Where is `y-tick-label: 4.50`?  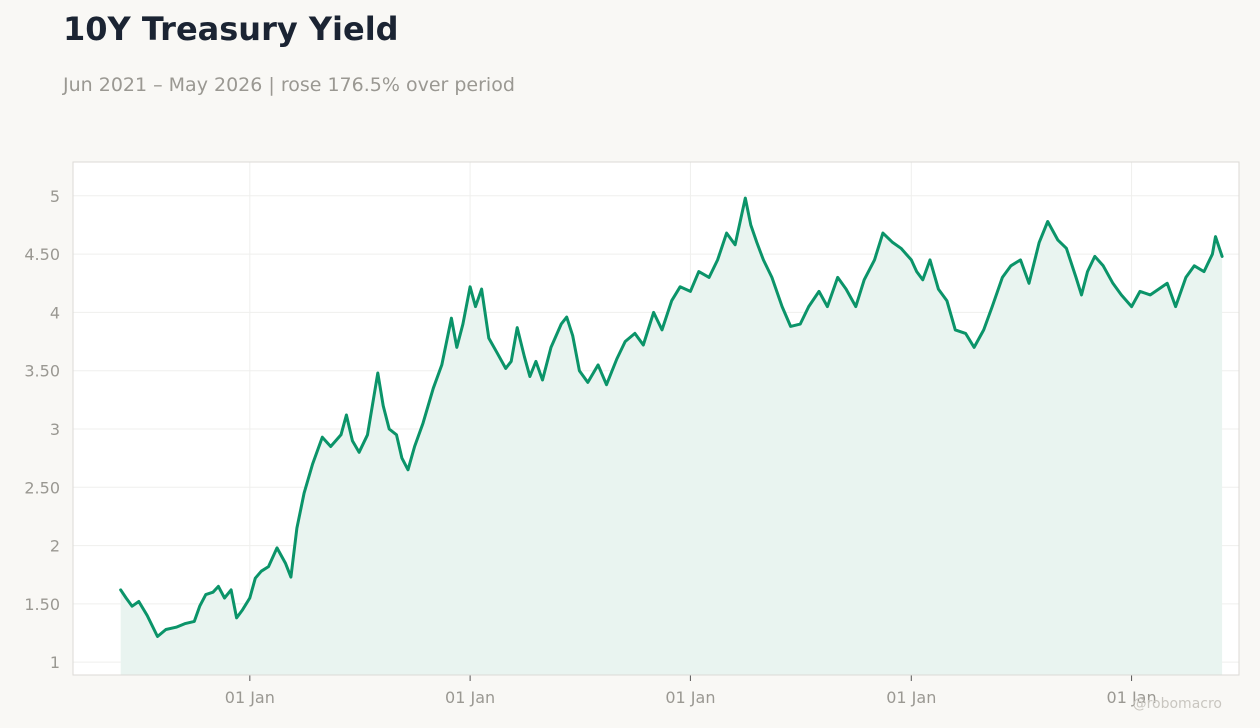
y-tick-label: 4.50 is located at coordinates (42, 254).